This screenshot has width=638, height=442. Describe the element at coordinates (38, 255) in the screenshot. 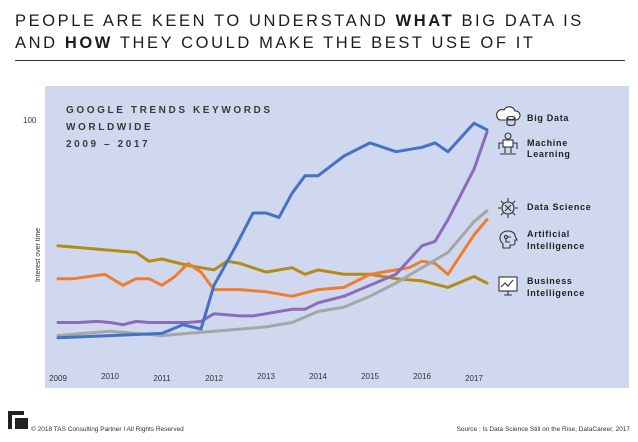

I see `y-axis-label: Interest over time` at that location.